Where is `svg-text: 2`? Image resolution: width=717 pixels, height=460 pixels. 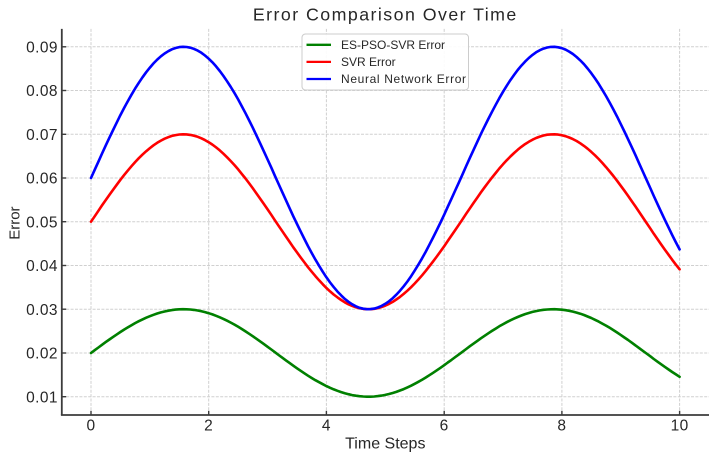
svg-text: 2 is located at coordinates (208, 426).